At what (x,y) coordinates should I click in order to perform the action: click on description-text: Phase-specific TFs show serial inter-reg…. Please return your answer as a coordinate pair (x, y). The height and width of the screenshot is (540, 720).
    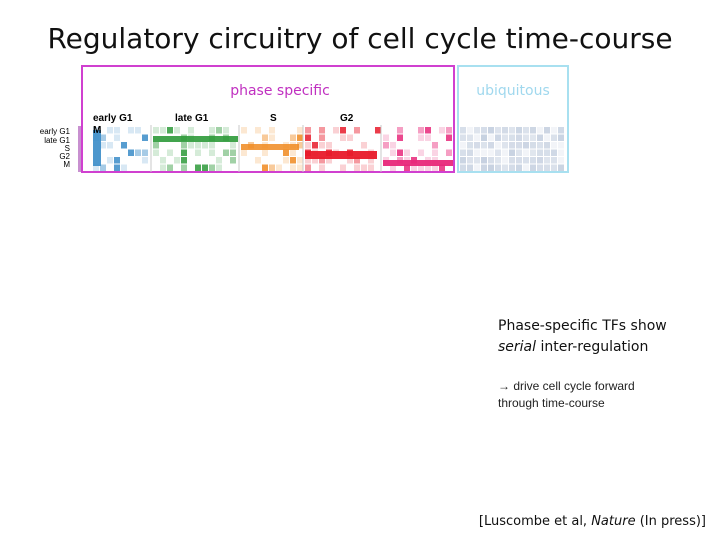
    Looking at the image, I should click on (582, 337).